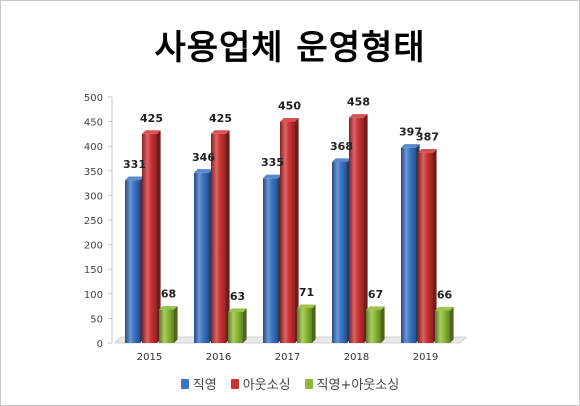 This screenshot has width=580, height=406. Describe the element at coordinates (356, 357) in the screenshot. I see `x-tick-label: 2018` at that location.